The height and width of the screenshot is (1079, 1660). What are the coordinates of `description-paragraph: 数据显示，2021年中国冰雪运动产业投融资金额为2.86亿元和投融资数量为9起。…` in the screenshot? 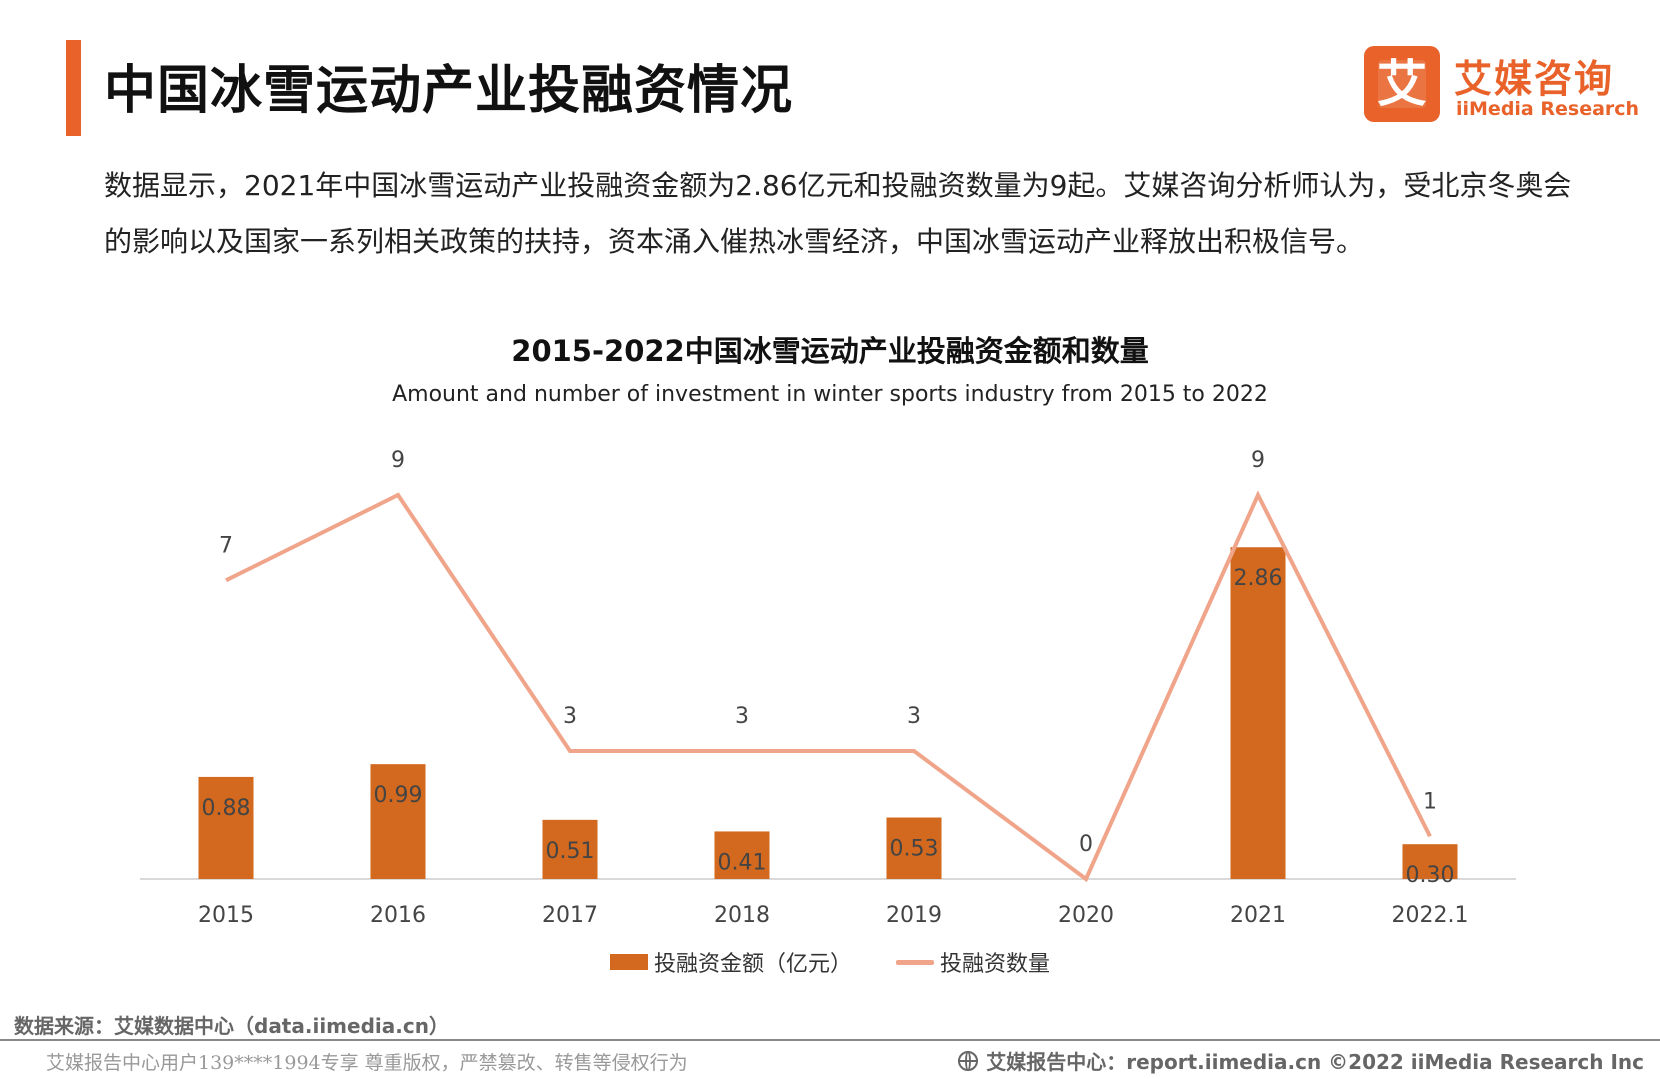 It's located at (838, 213).